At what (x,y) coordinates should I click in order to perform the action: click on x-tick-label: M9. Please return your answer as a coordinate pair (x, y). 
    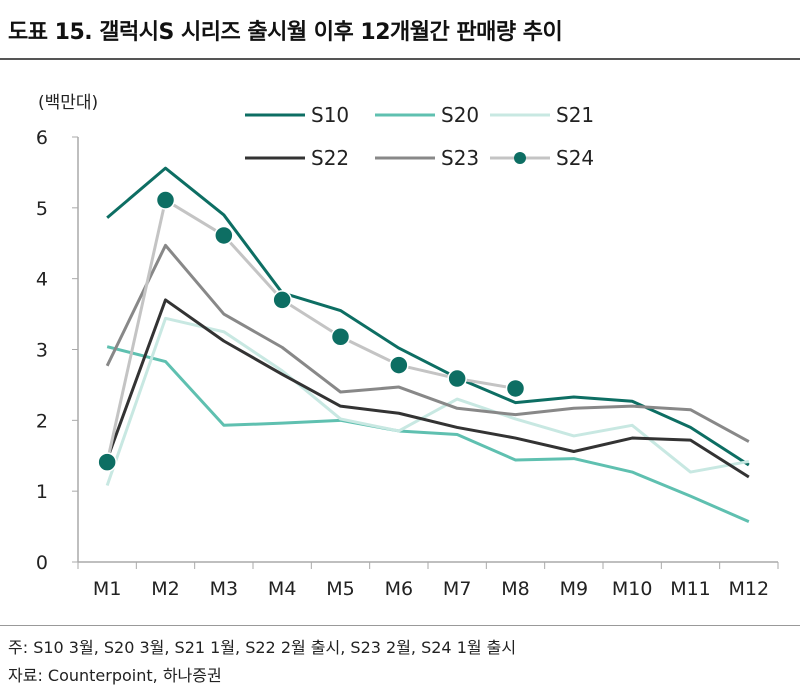
    Looking at the image, I should click on (574, 589).